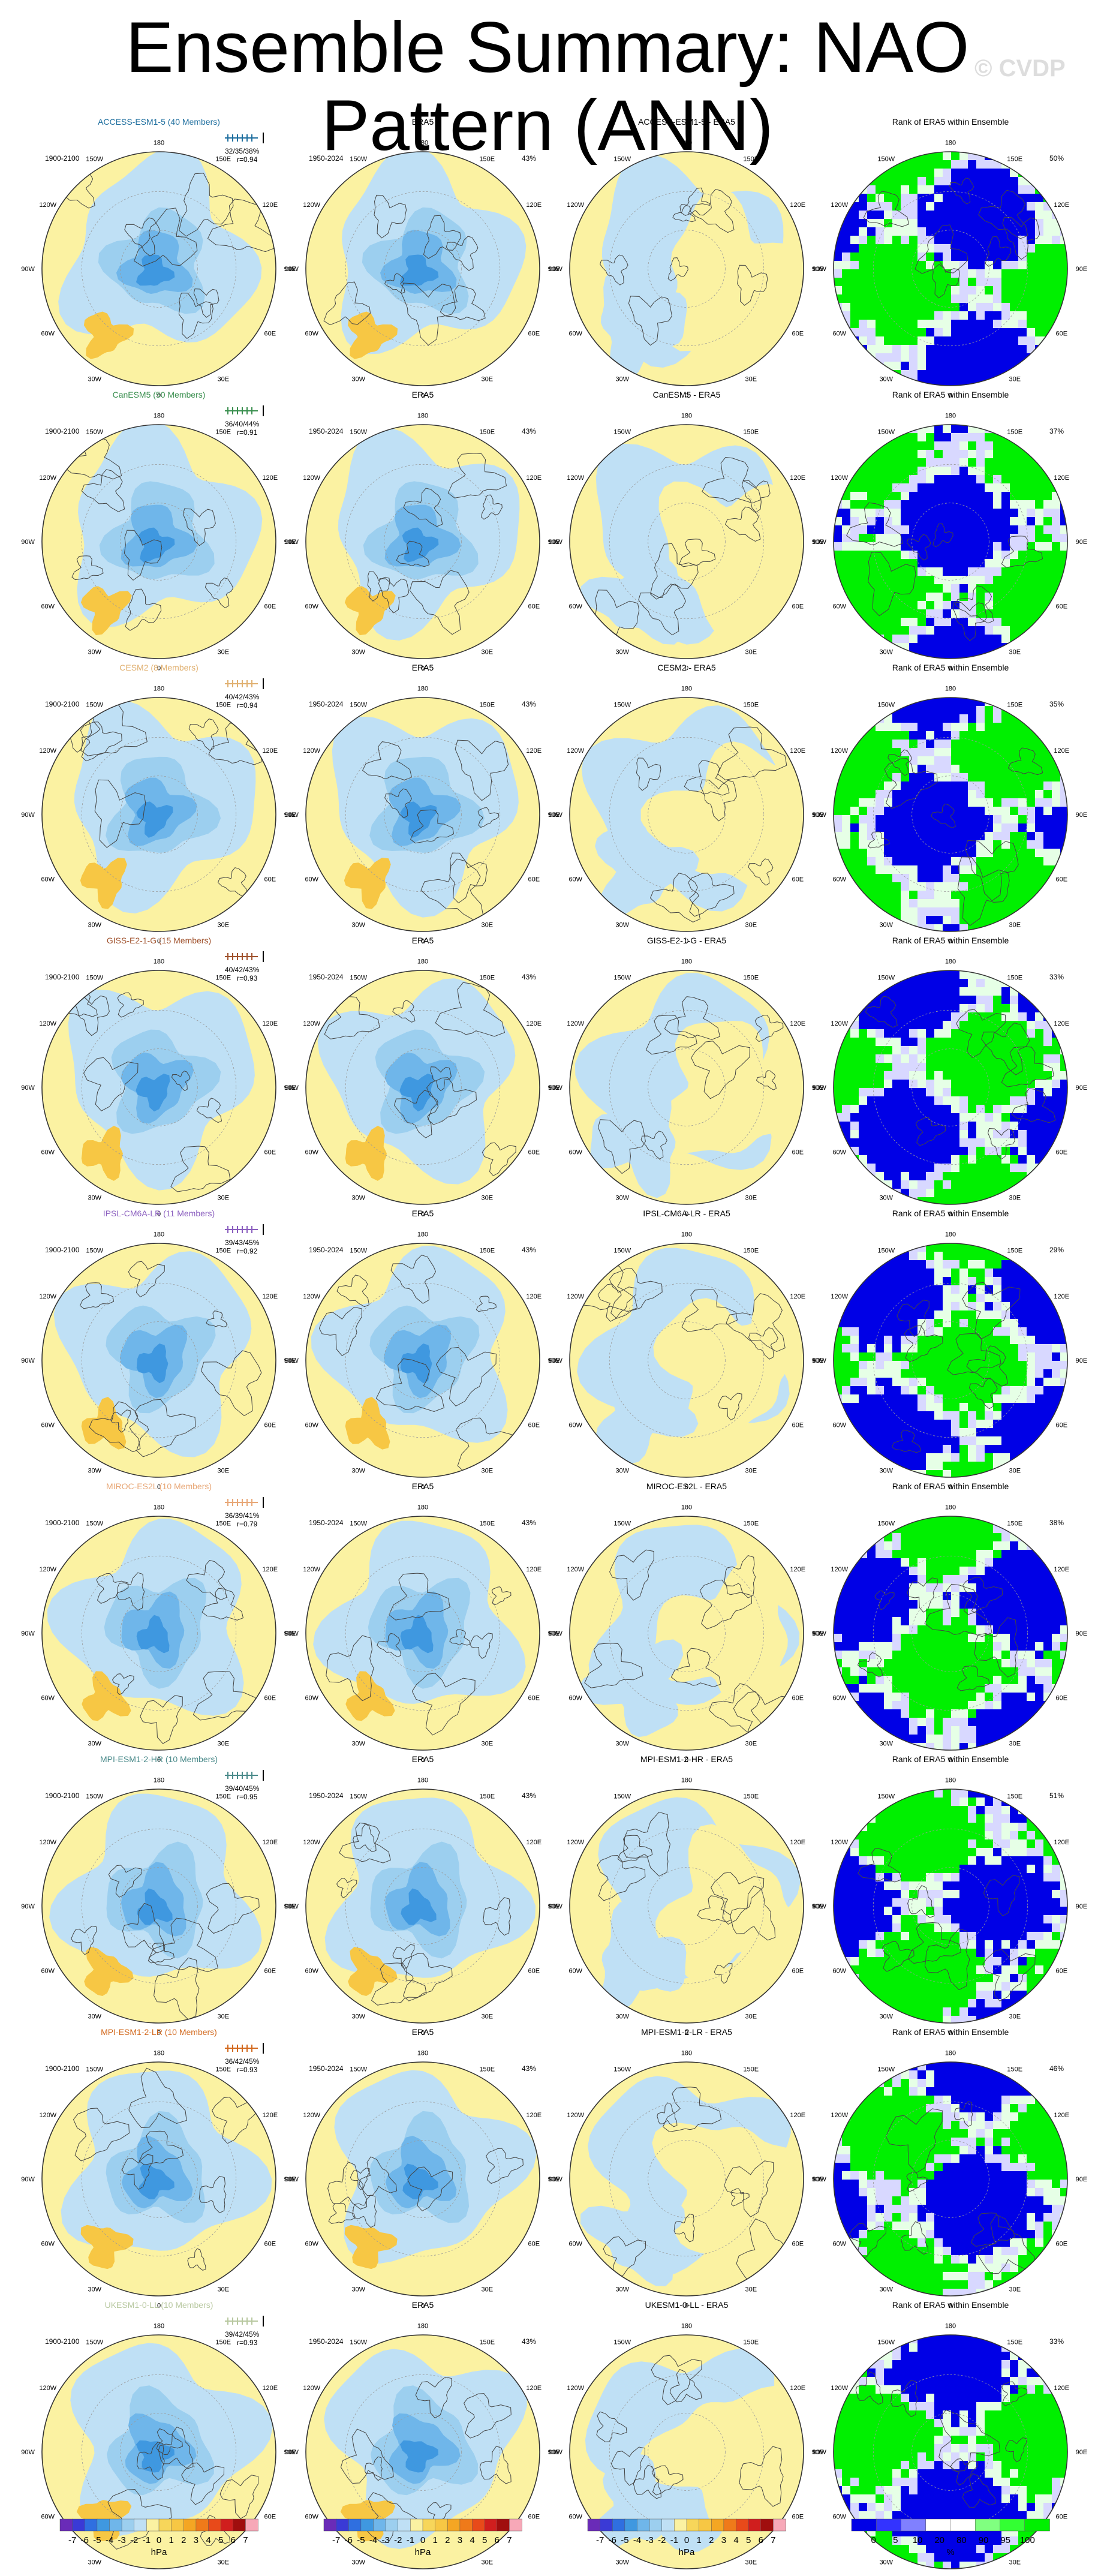 This screenshot has width=1095, height=2576. What do you see at coordinates (939, 2540) in the screenshot?
I see `colorbar-tick-label: 20` at bounding box center [939, 2540].